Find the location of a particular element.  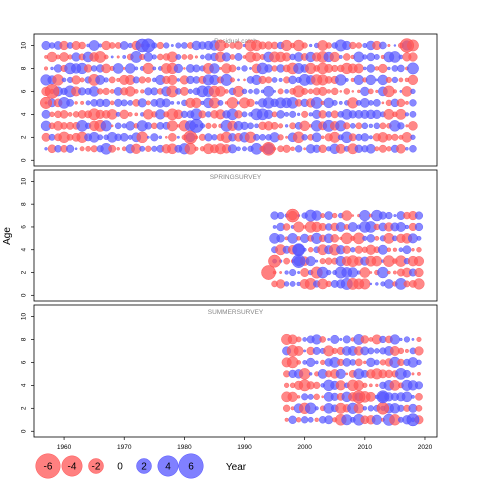

panel-title: SPRINGSURVEY is located at coordinates (236, 177).